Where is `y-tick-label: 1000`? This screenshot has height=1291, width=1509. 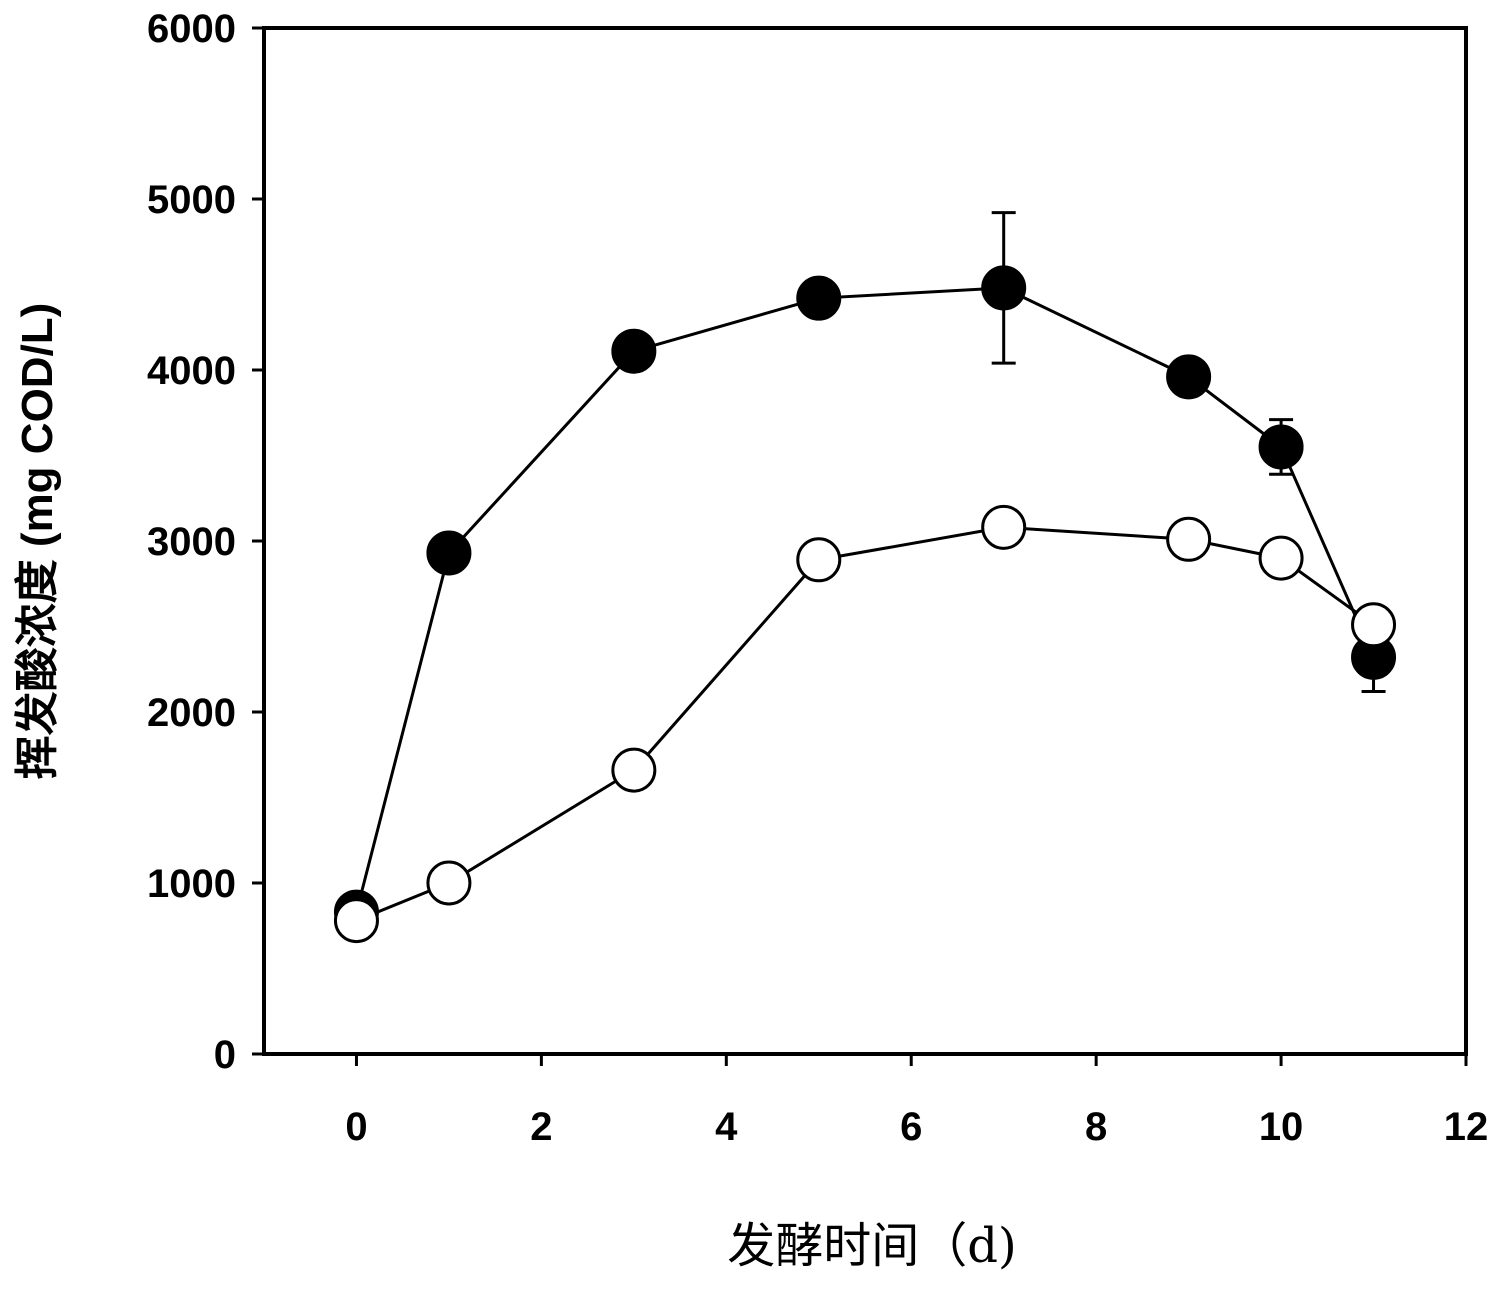 y-tick-label: 1000 is located at coordinates (191, 884).